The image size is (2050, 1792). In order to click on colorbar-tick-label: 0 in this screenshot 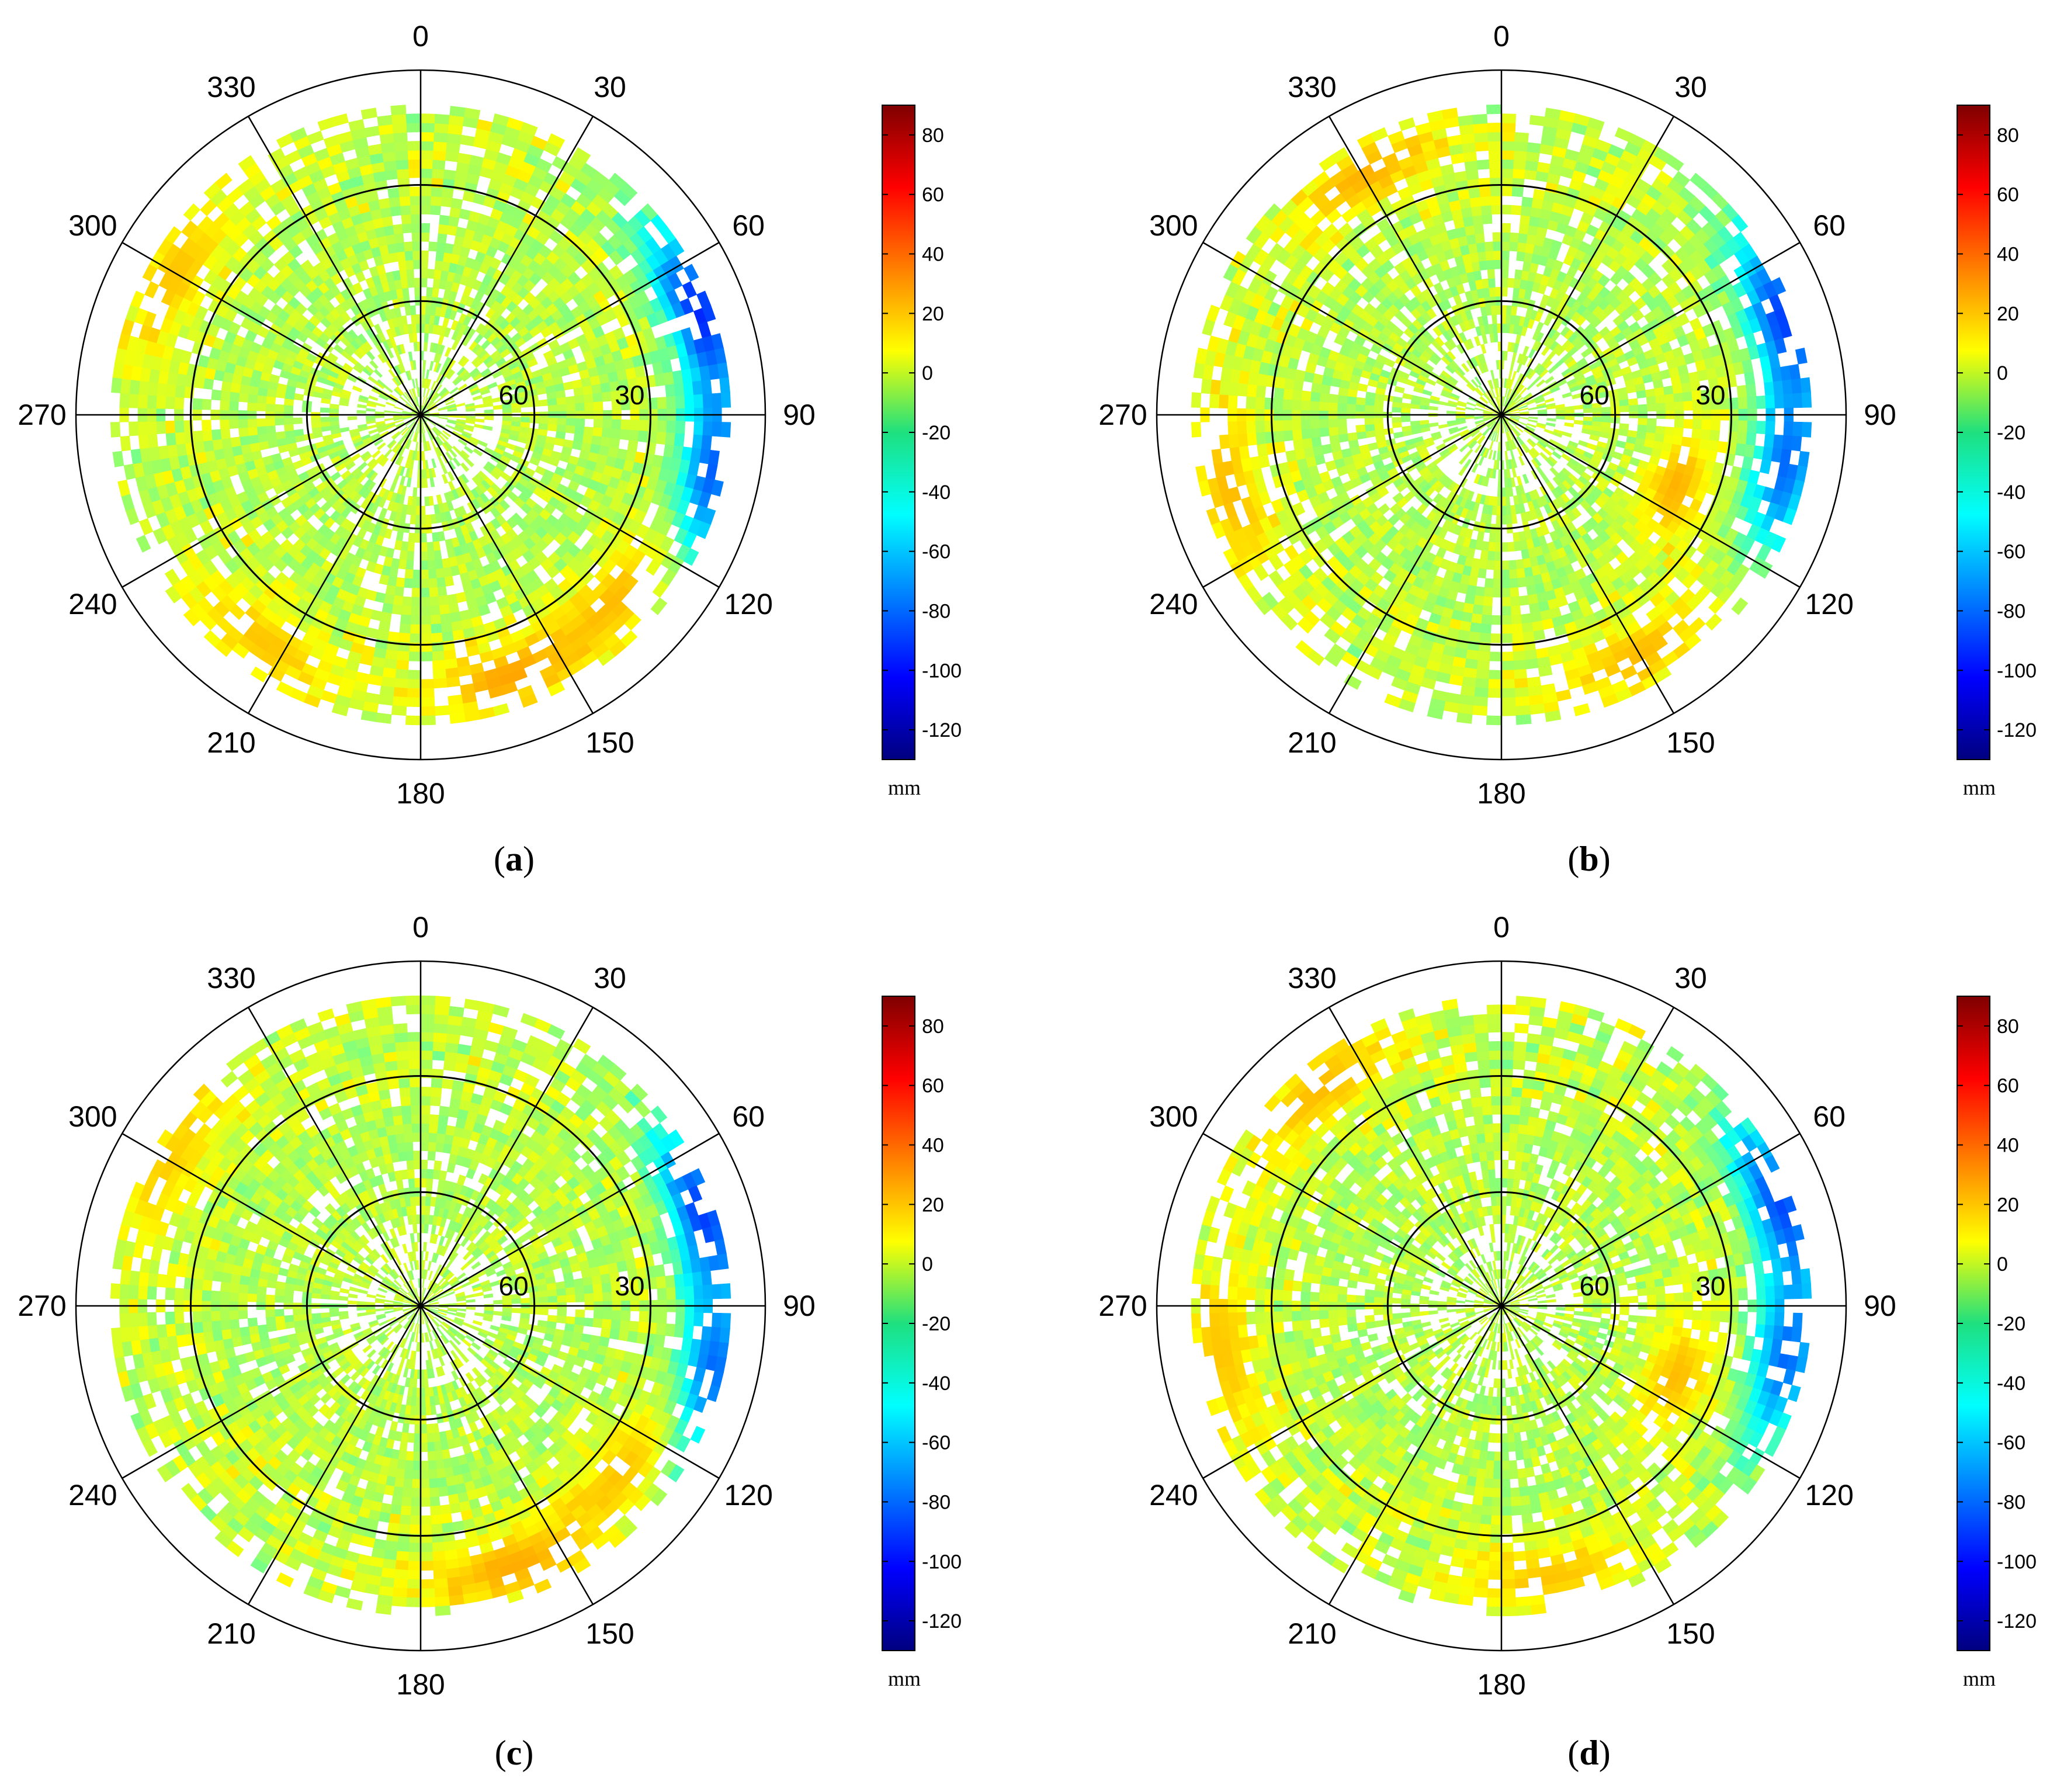, I will do `click(927, 373)`.